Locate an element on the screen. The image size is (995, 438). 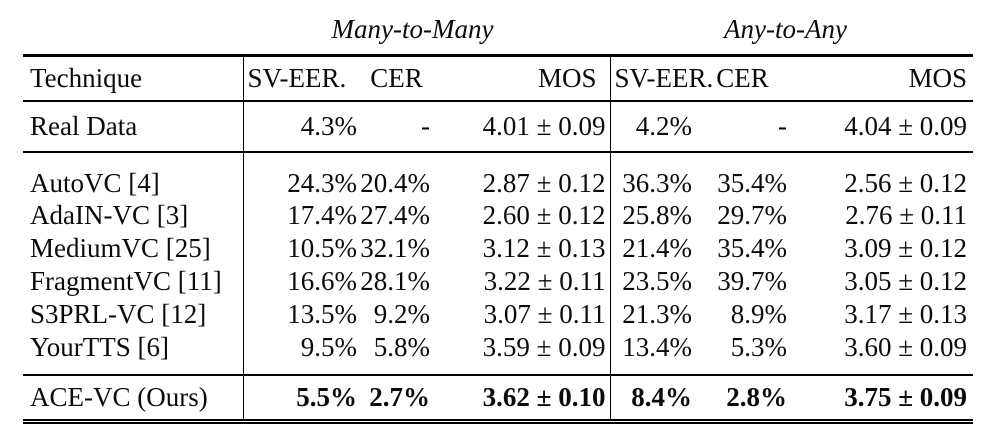
value-cell: 17.4% is located at coordinates (301, 215).